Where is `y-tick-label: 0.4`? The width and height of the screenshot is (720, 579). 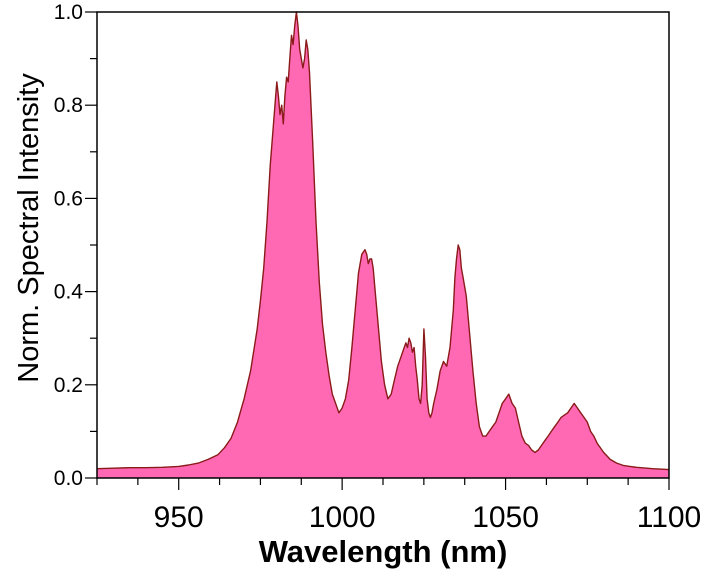
y-tick-label: 0.4 is located at coordinates (69, 292).